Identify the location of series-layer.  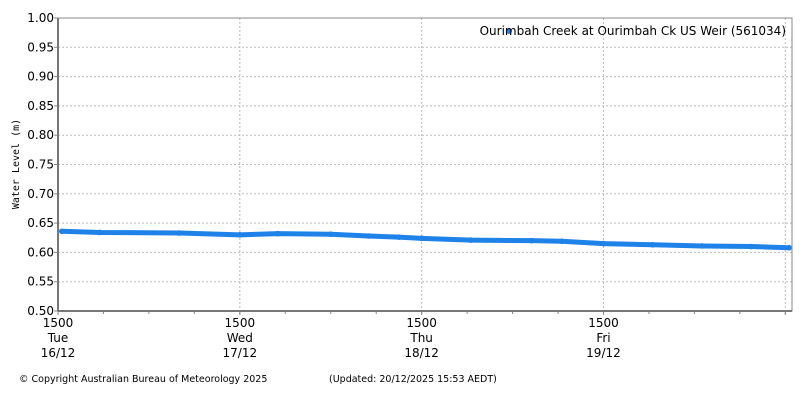
(425, 239).